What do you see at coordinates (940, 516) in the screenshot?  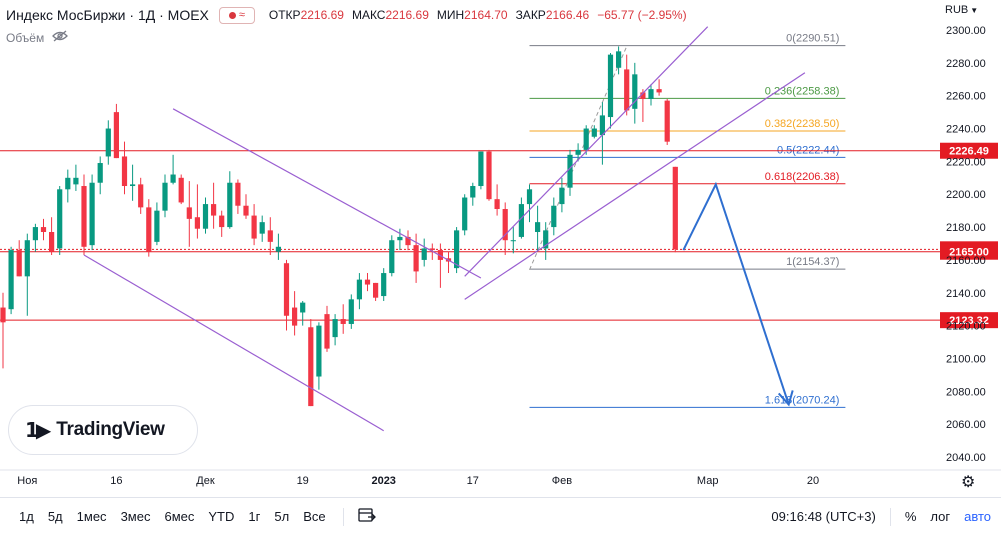 I see `log-toggle: лог` at bounding box center [940, 516].